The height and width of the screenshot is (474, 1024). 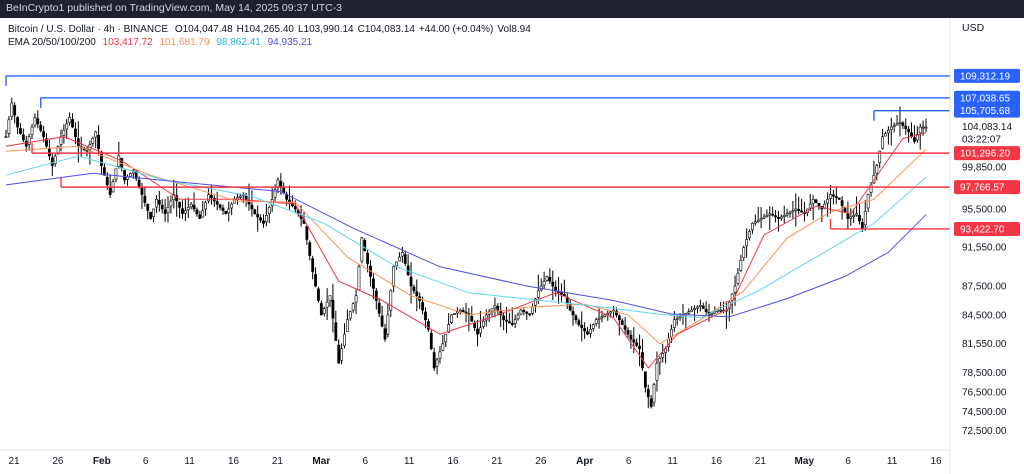 I want to click on x-tick-label: 21, so click(x=497, y=461).